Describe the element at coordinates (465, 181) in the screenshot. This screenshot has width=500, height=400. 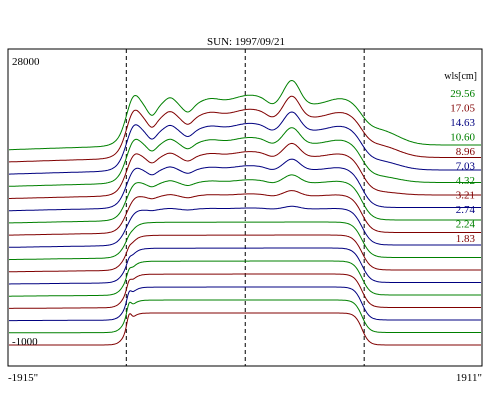
I see `legend-entry-6: 4.32` at that location.